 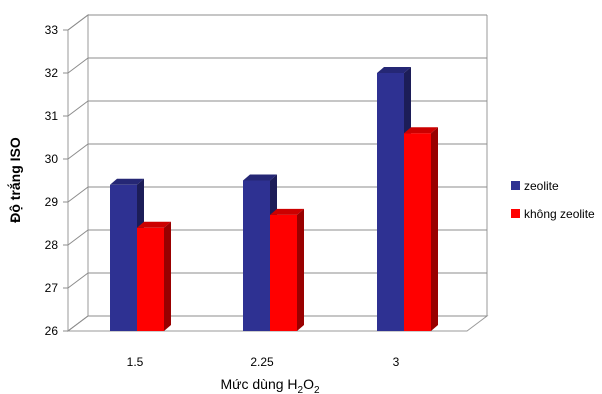 I want to click on bar-không-zeolite-3, so click(x=421, y=229).